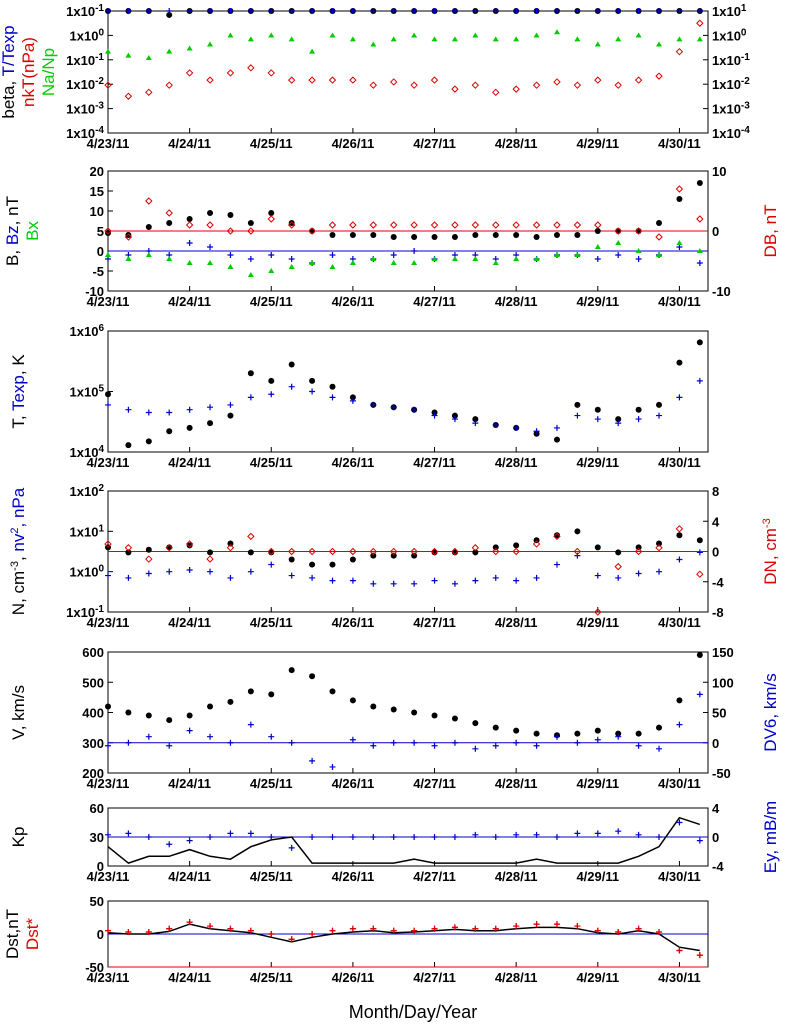 This screenshot has height=1024, width=791. I want to click on series-dst, so click(403, 937).